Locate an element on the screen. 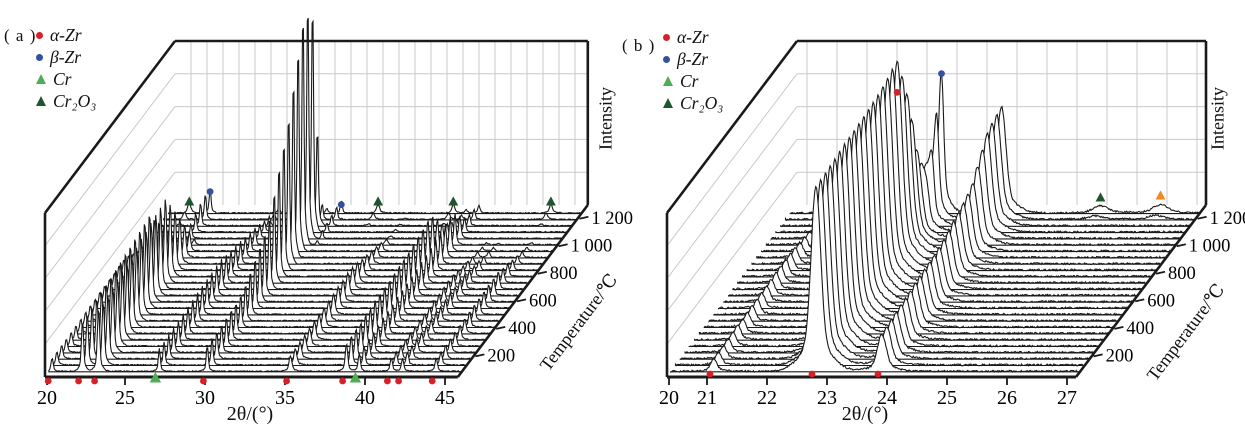 Image resolution: width=1245 pixels, height=436 pixels. x-tick-label: 45 is located at coordinates (445, 398).